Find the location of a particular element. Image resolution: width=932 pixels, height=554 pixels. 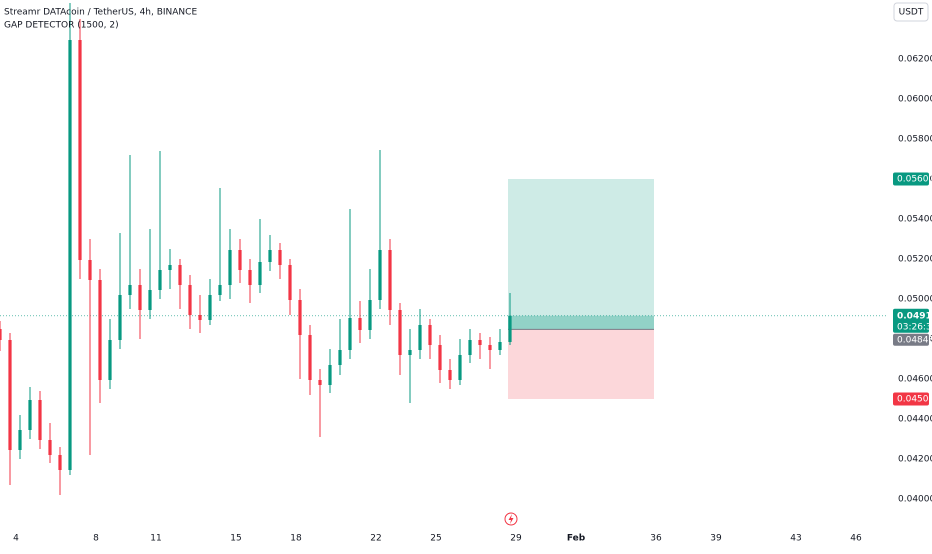

x-tick-label: 39 is located at coordinates (716, 539).